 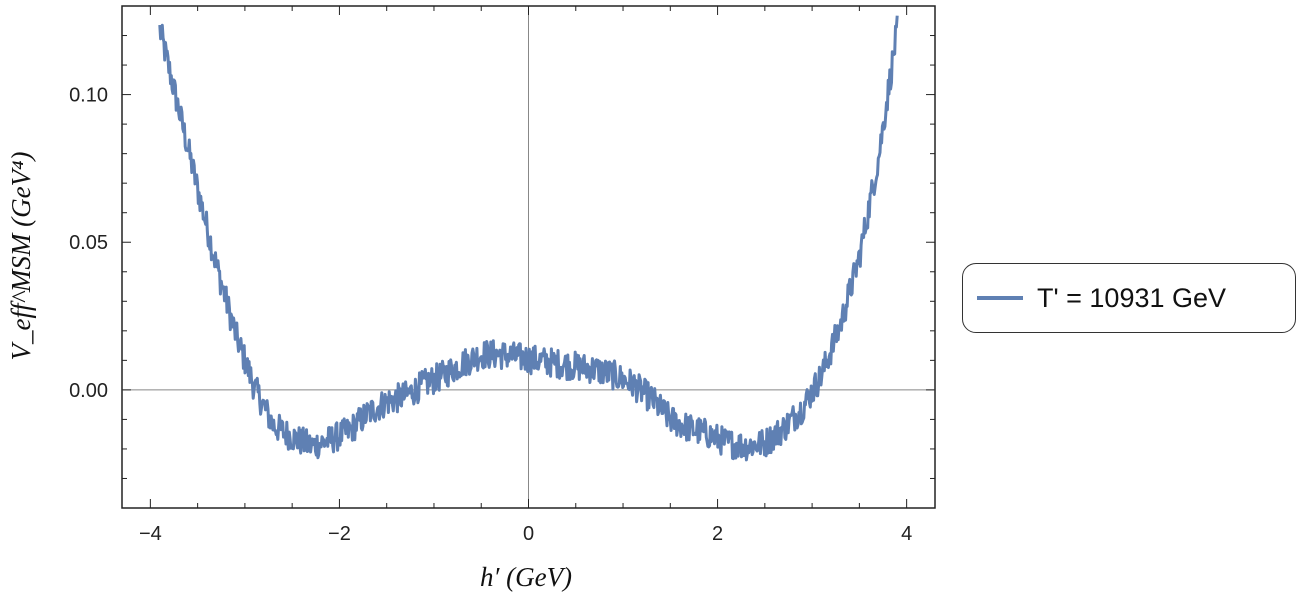 I want to click on x-axis-title: h′ (GeV), so click(x=526, y=577).